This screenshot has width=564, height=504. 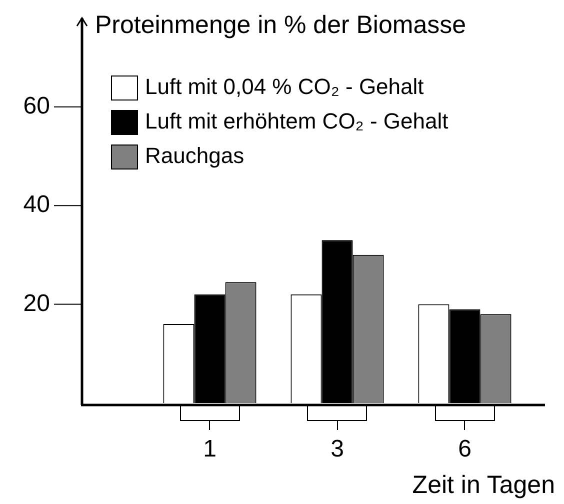 What do you see at coordinates (36, 303) in the screenshot?
I see `y-tick-label: 20` at bounding box center [36, 303].